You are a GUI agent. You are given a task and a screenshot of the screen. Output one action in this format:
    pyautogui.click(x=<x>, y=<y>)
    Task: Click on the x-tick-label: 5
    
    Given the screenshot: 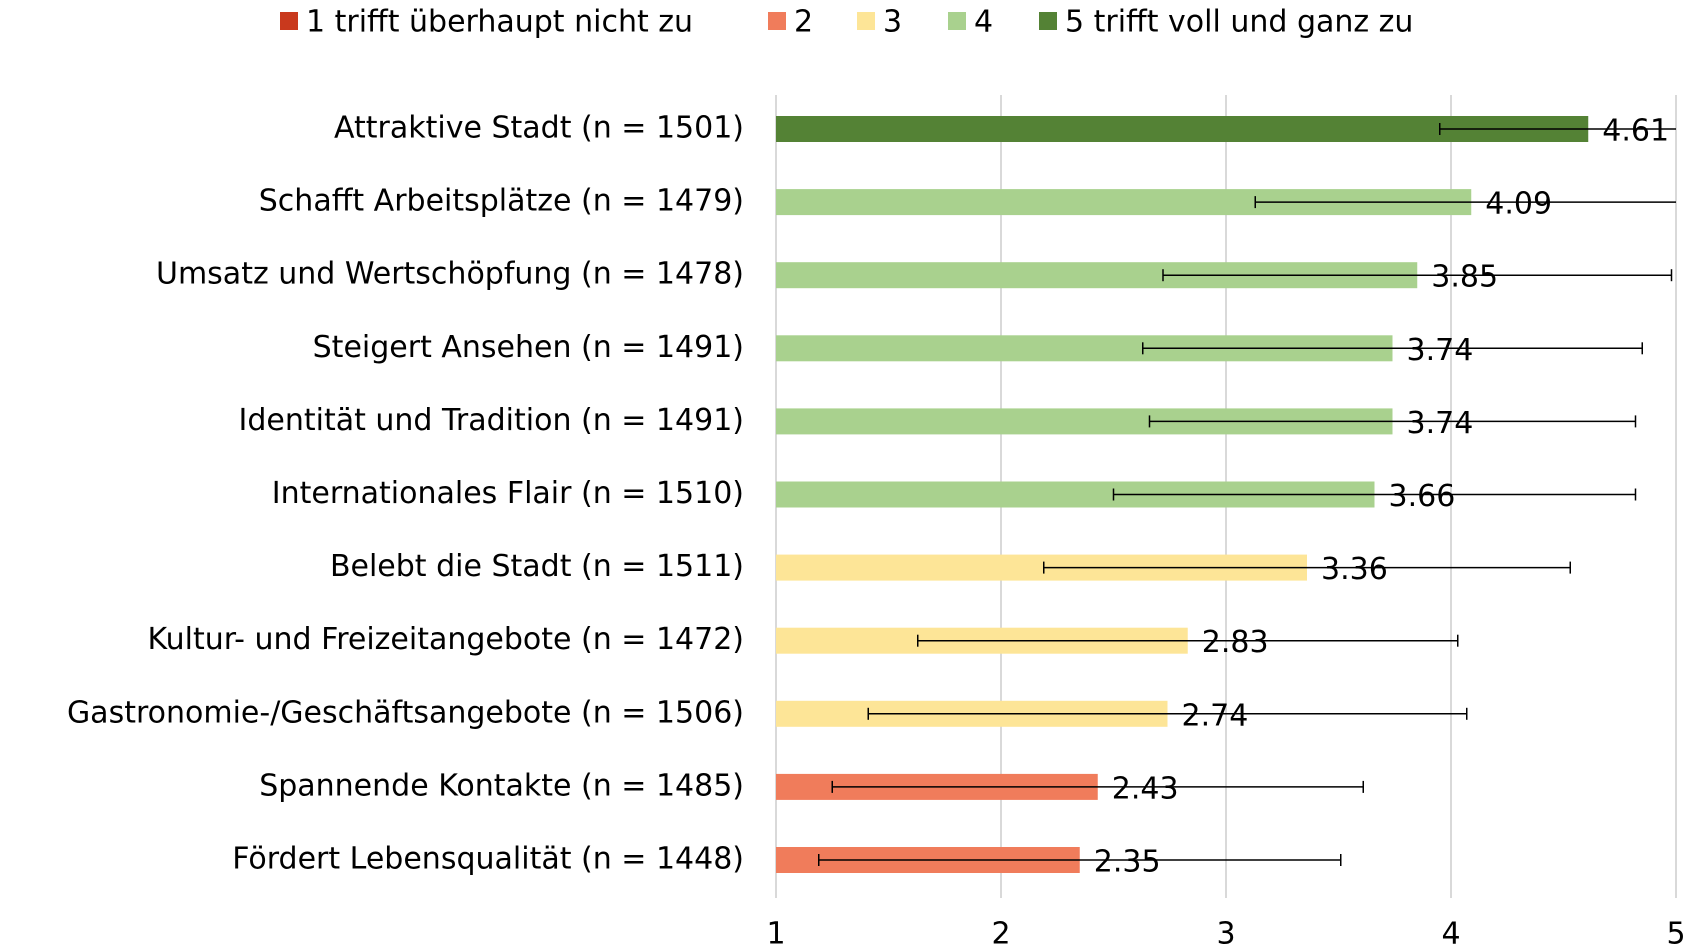 What is the action you would take?
    pyautogui.click(x=1675, y=933)
    